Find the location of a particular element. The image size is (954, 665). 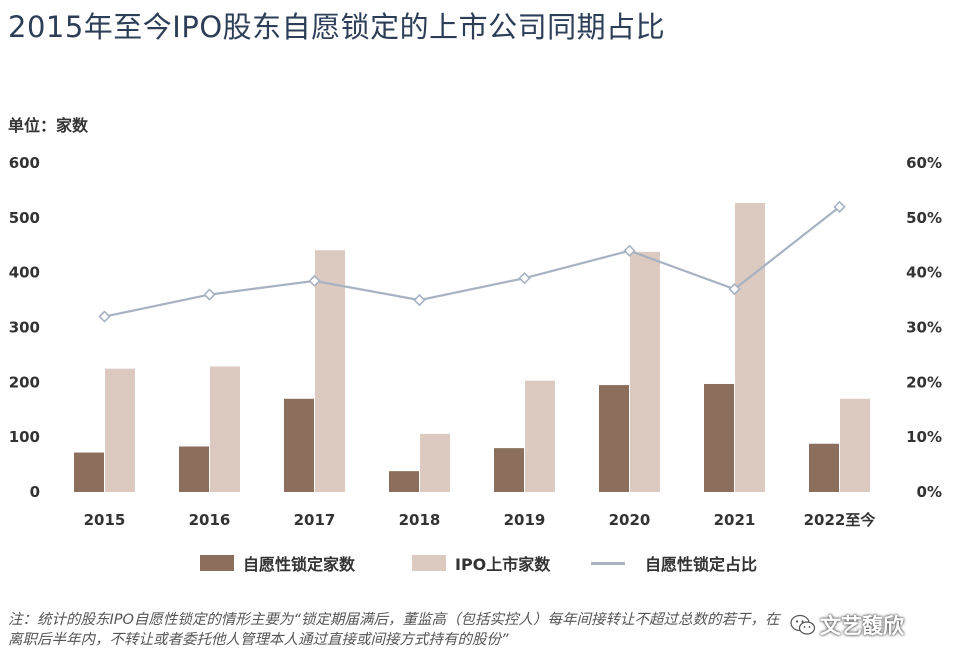

legend-label-ipo: IPO上市家数 is located at coordinates (503, 564).